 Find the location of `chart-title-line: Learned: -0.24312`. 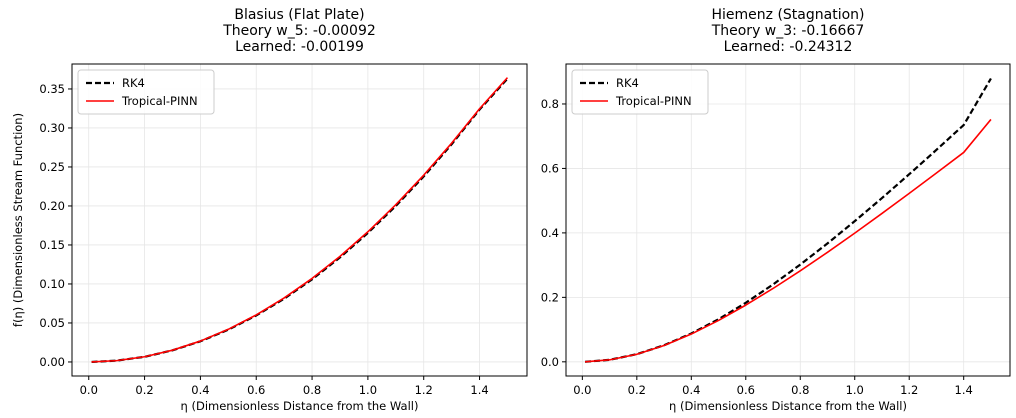

chart-title-line: Learned: -0.24312 is located at coordinates (788, 47).